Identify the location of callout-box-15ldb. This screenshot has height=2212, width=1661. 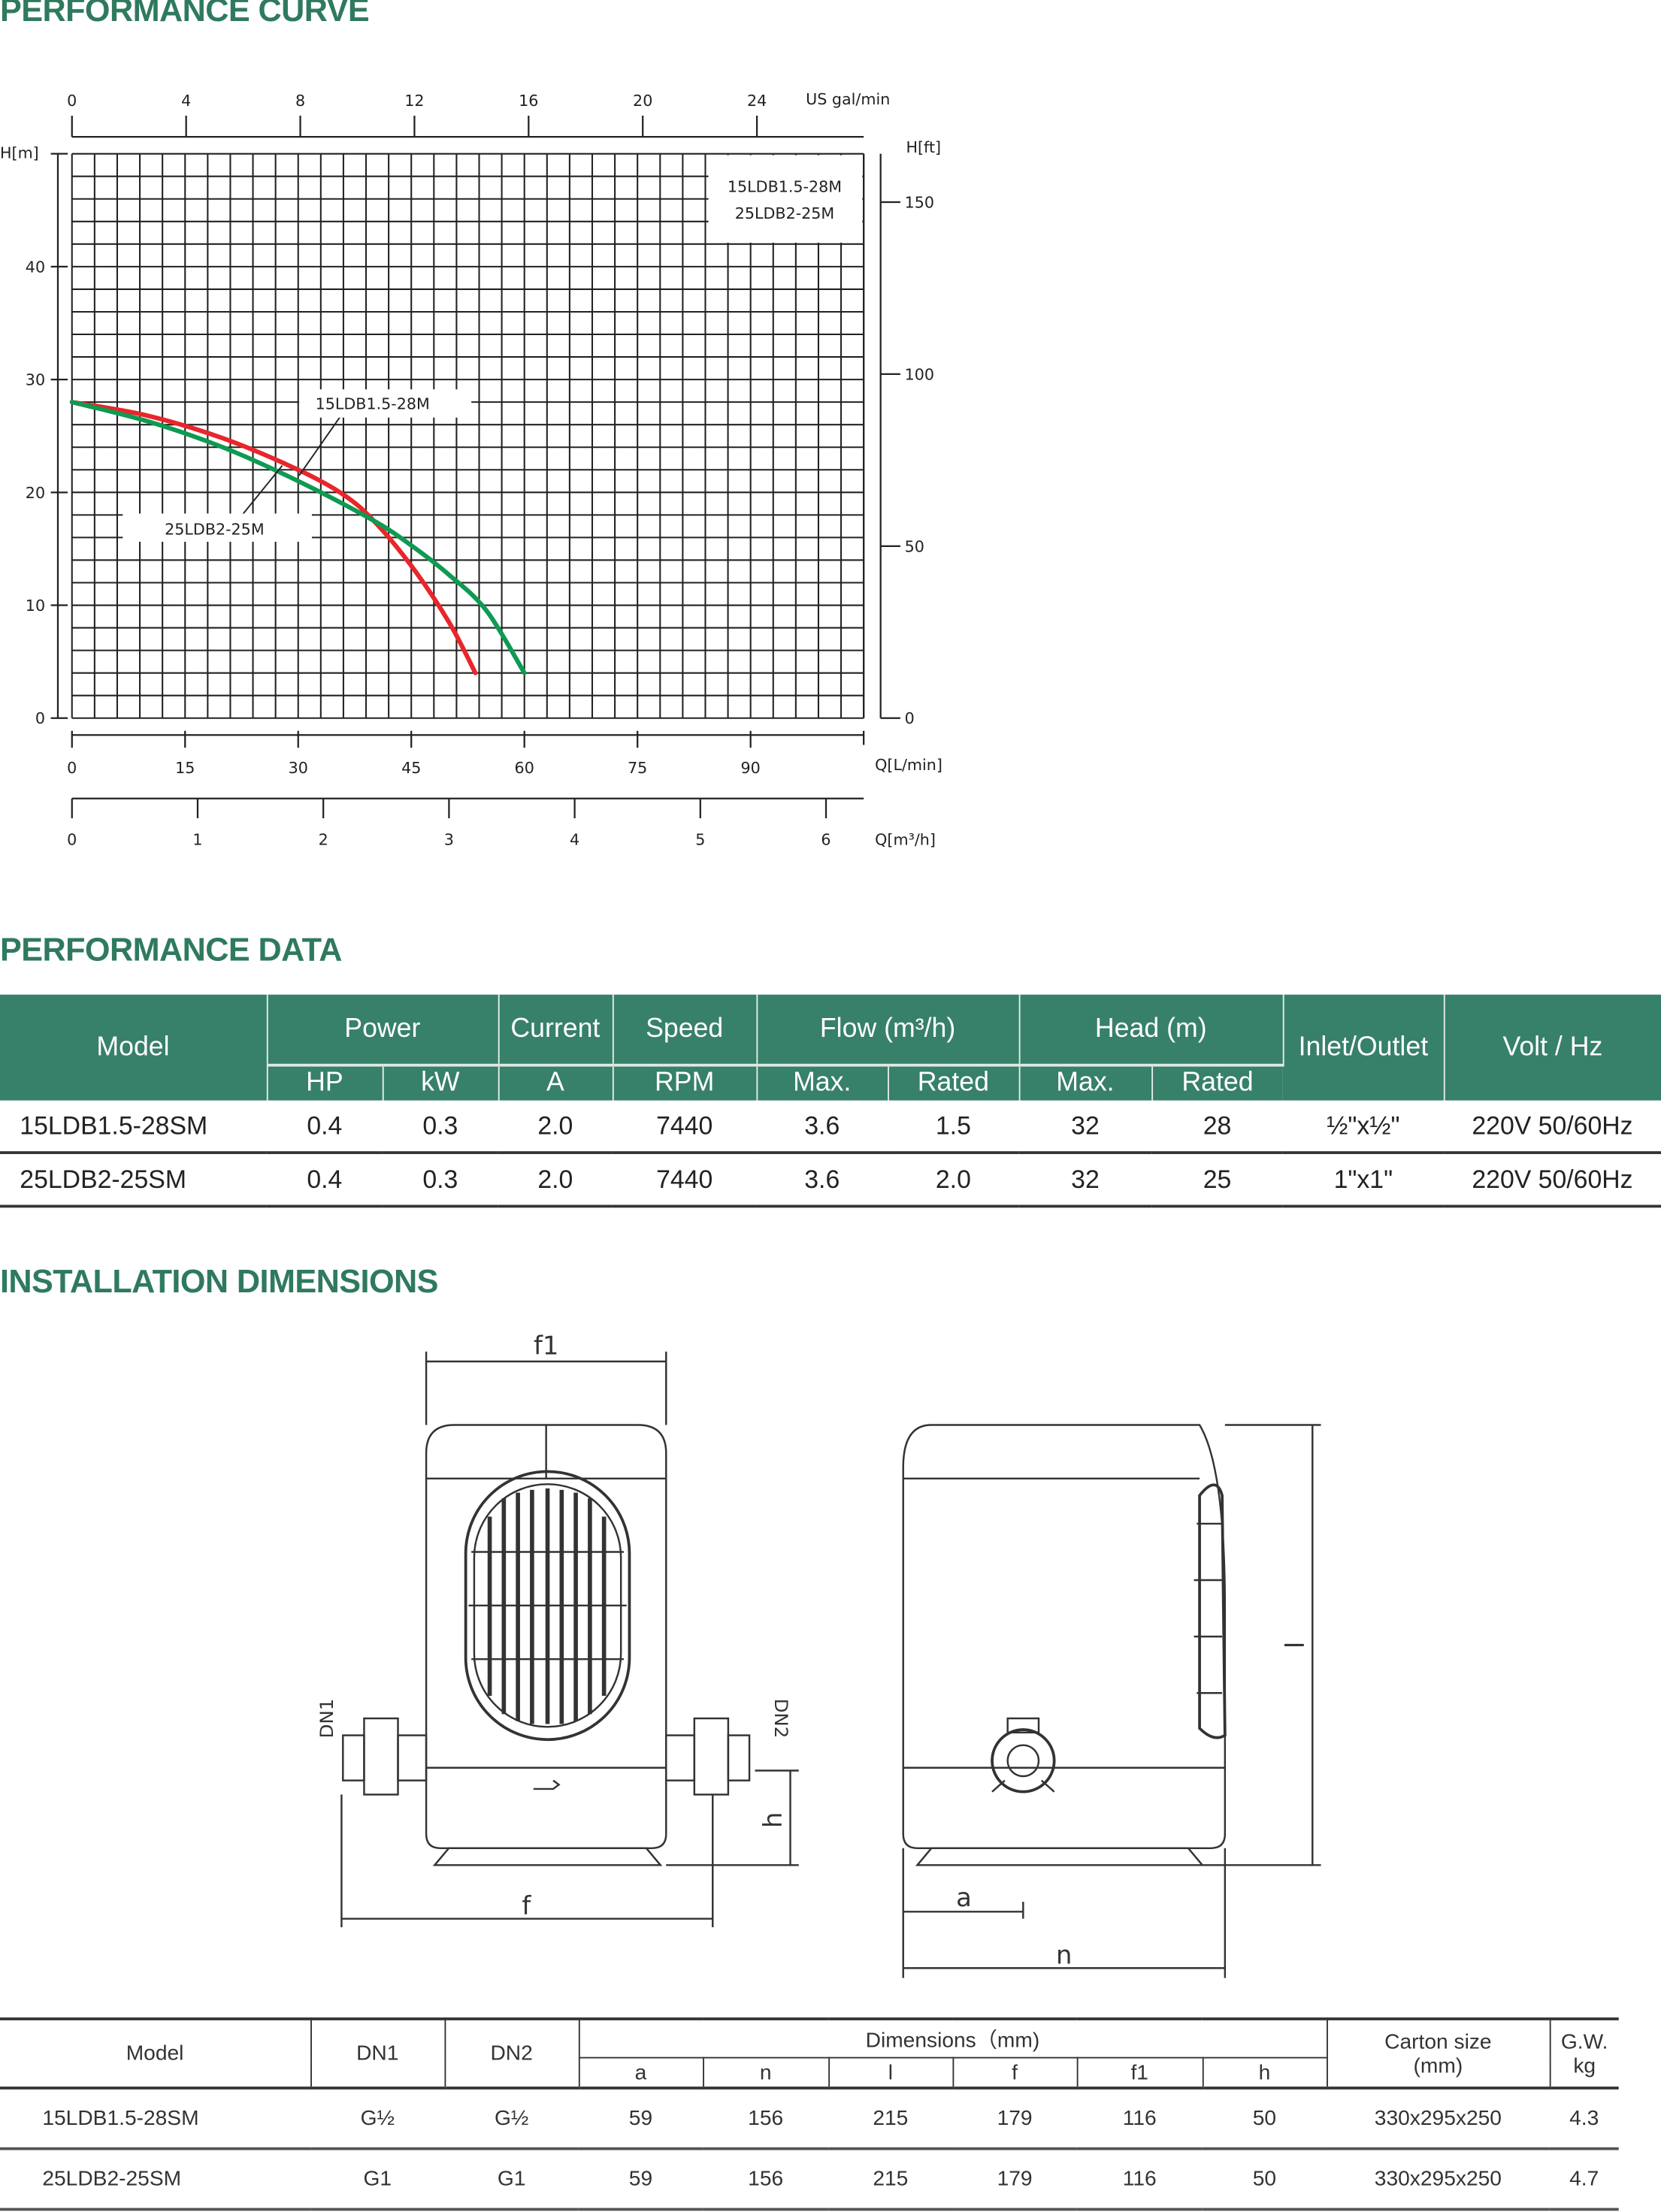
(385, 404).